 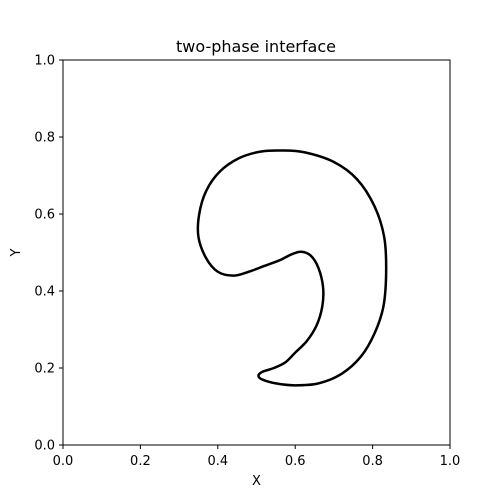 What do you see at coordinates (256, 46) in the screenshot?
I see `chart-title: two-phase interface` at bounding box center [256, 46].